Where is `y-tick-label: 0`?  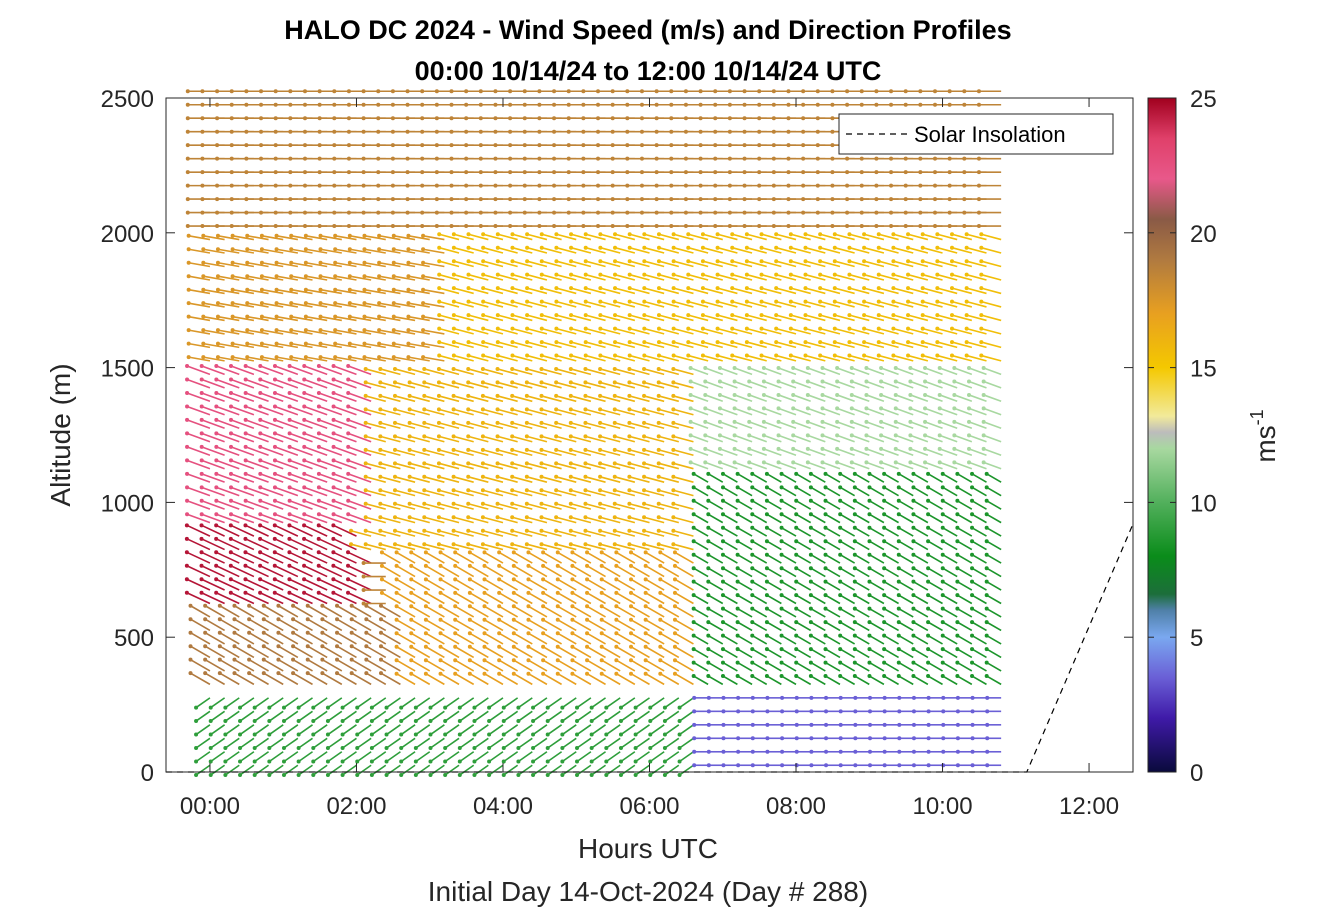 y-tick-label: 0 is located at coordinates (147, 773).